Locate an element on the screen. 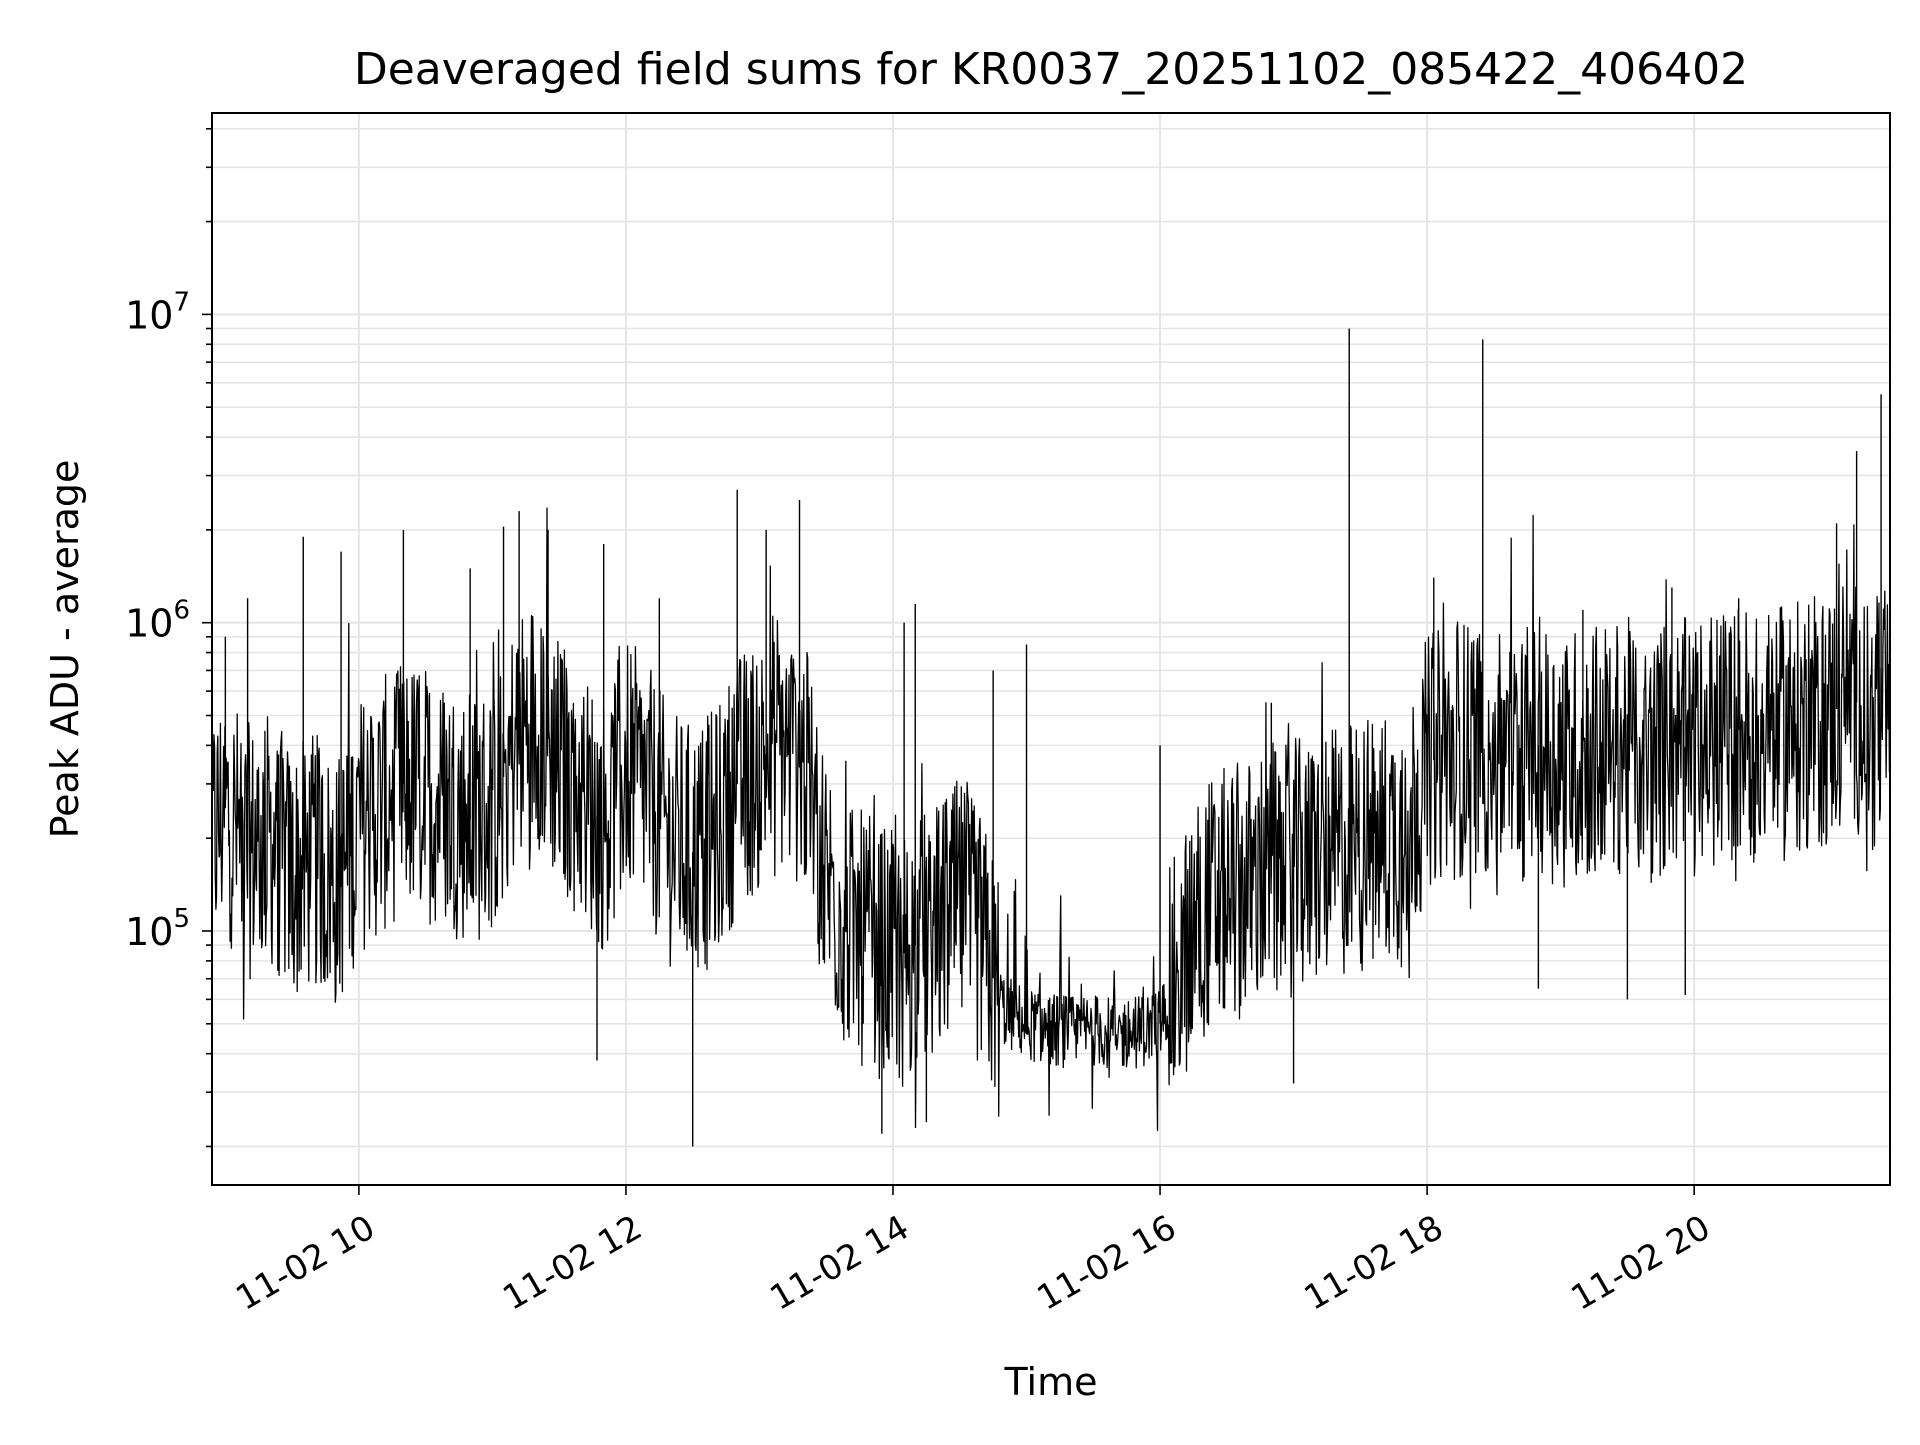  y-tick-exponent: 7 is located at coordinates (181, 302).